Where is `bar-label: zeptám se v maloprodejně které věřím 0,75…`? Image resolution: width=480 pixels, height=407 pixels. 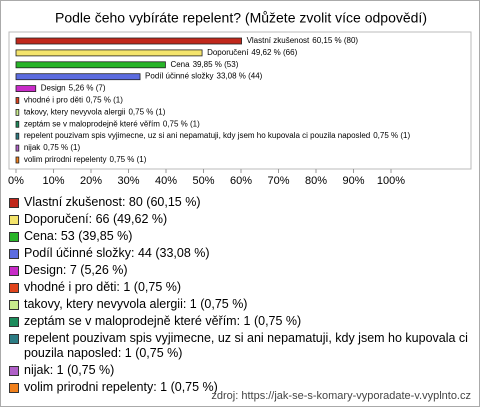
bar-label: zeptám se v maloprodejně které věřím 0,75… is located at coordinates (112, 123).